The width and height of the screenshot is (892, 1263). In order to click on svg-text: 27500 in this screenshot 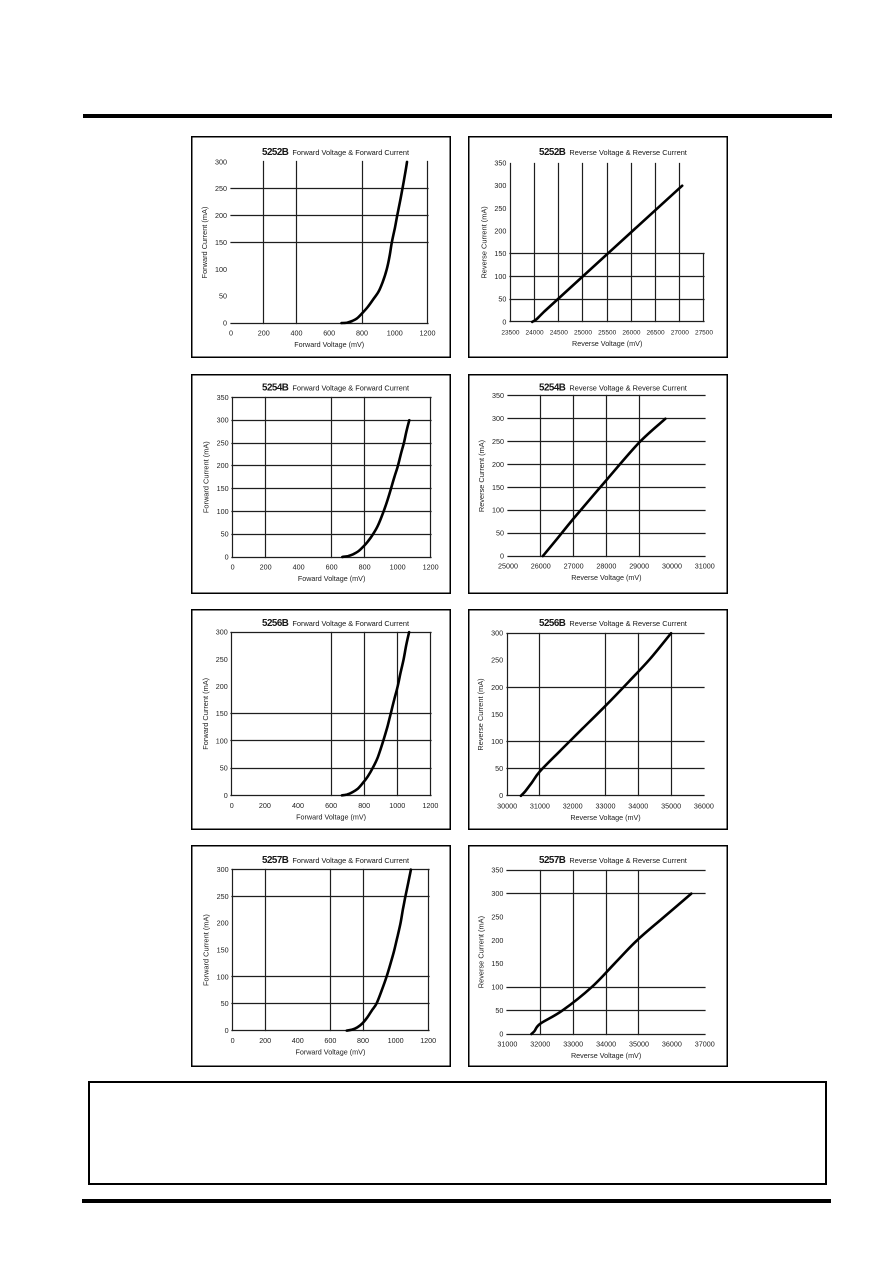, I will do `click(704, 332)`.